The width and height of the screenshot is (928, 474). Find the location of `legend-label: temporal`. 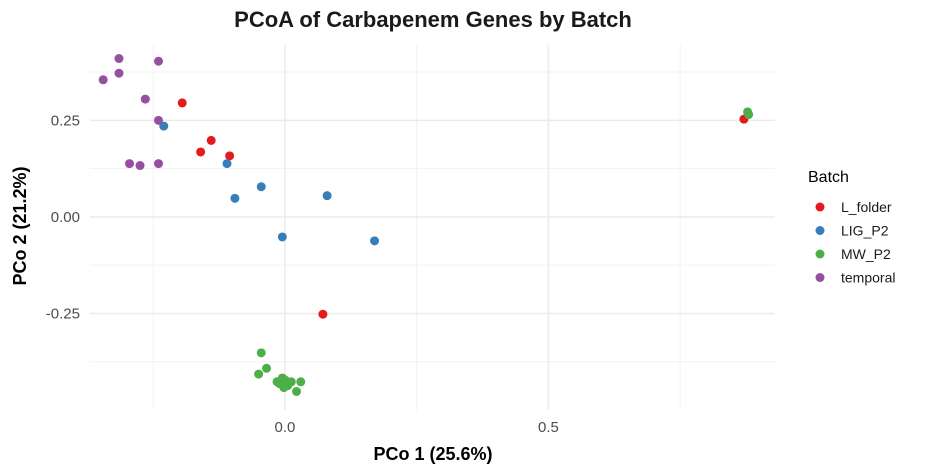

legend-label: temporal is located at coordinates (868, 278).